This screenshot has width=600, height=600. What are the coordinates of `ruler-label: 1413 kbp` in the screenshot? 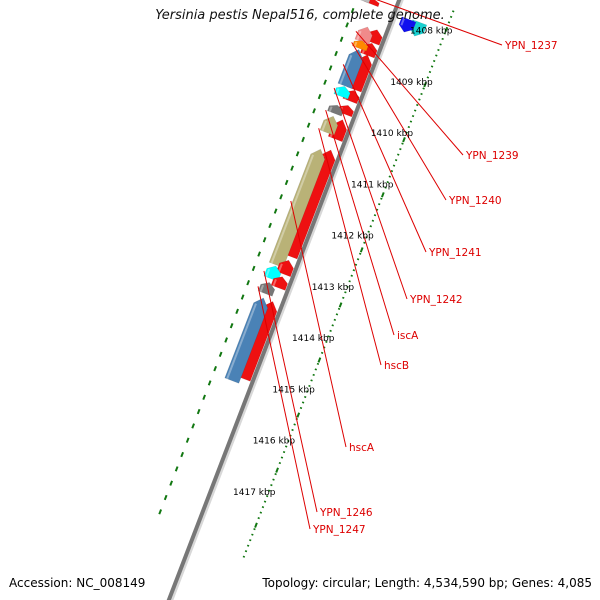 It's located at (333, 288).